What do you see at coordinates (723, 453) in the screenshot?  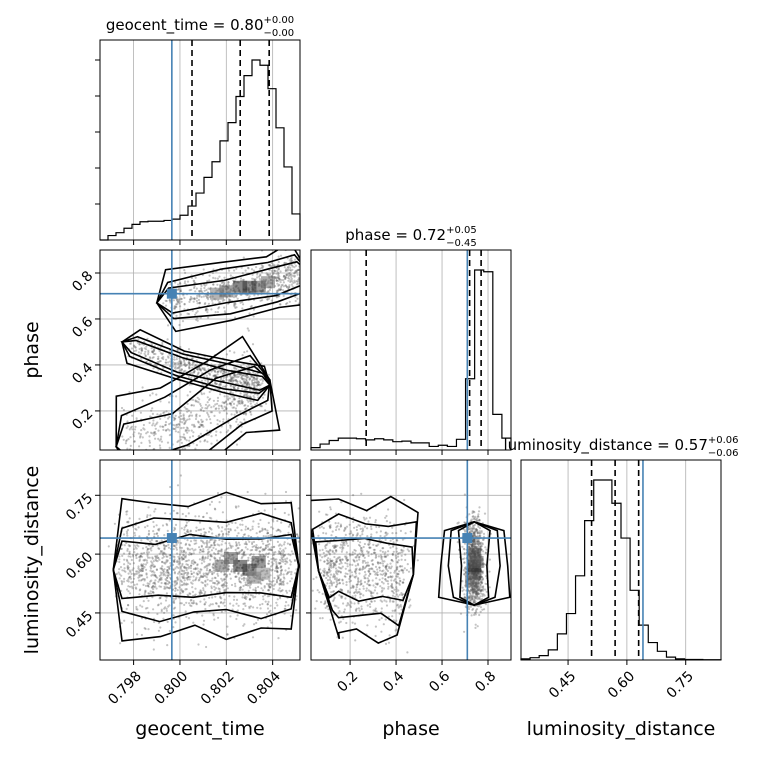 I see `panel-title-lower: −0.06` at bounding box center [723, 453].